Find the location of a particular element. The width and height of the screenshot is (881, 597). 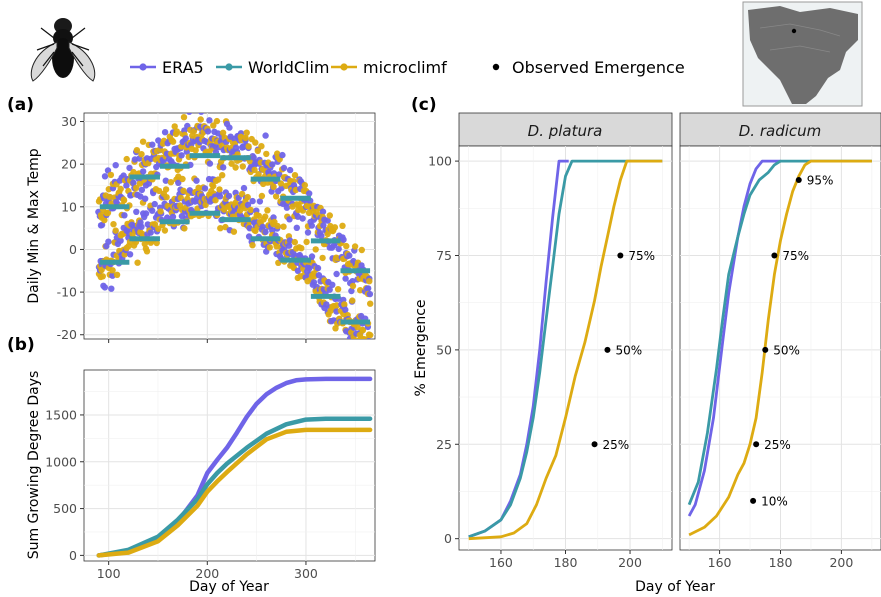

x-tick-label: 100 is located at coordinates (109, 573).